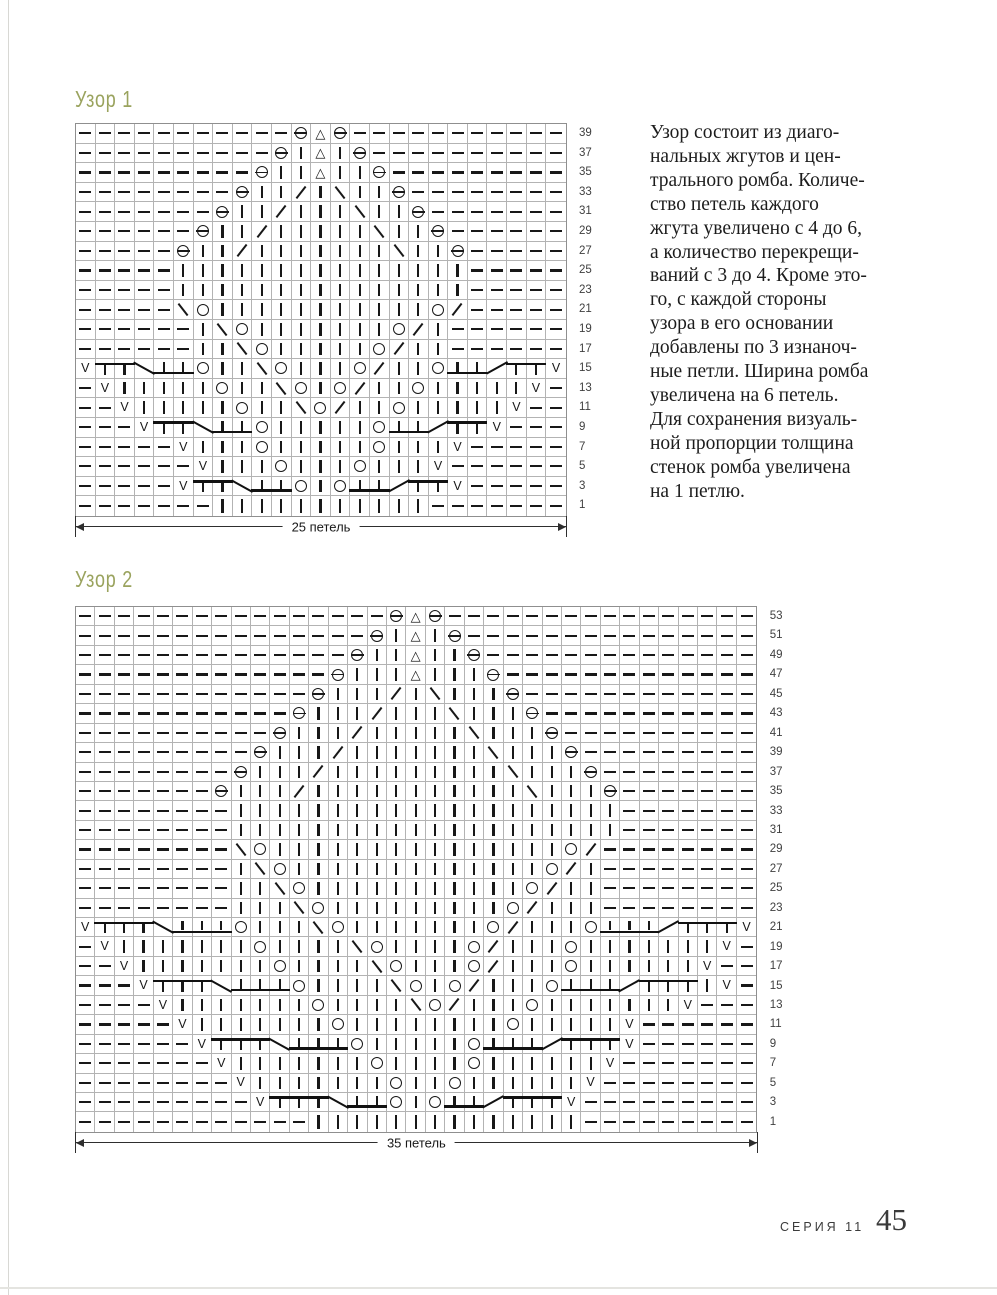 This screenshot has width=997, height=1295. Describe the element at coordinates (697, 491) in the screenshot. I see `description-line: на 1 петлю.` at that location.